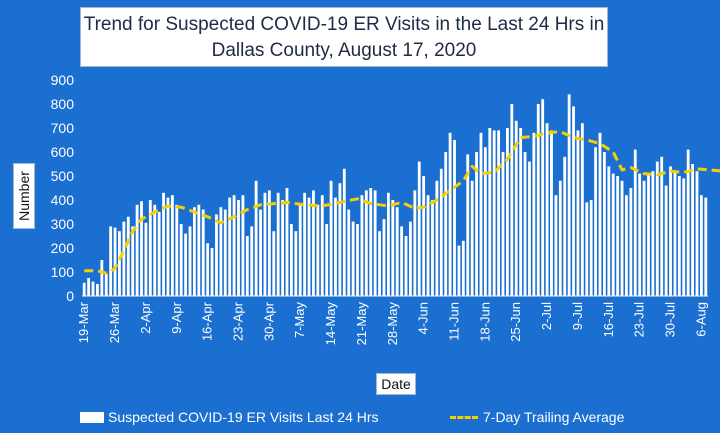 The image size is (720, 433). I want to click on x-tick-label: 16-Jul, so click(608, 320).